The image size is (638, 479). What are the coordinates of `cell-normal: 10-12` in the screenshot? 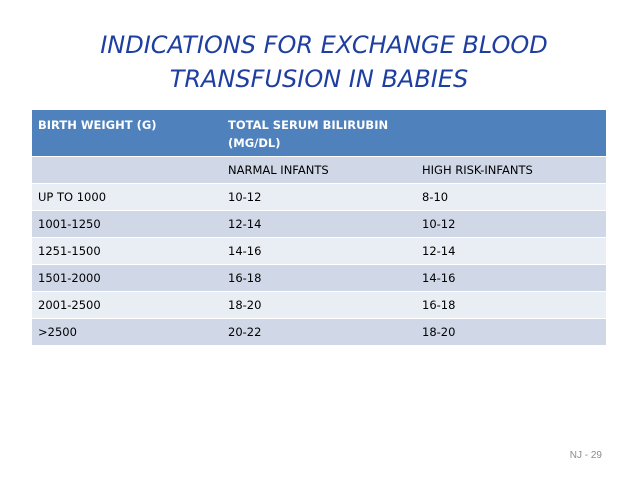 It's located at (319, 197).